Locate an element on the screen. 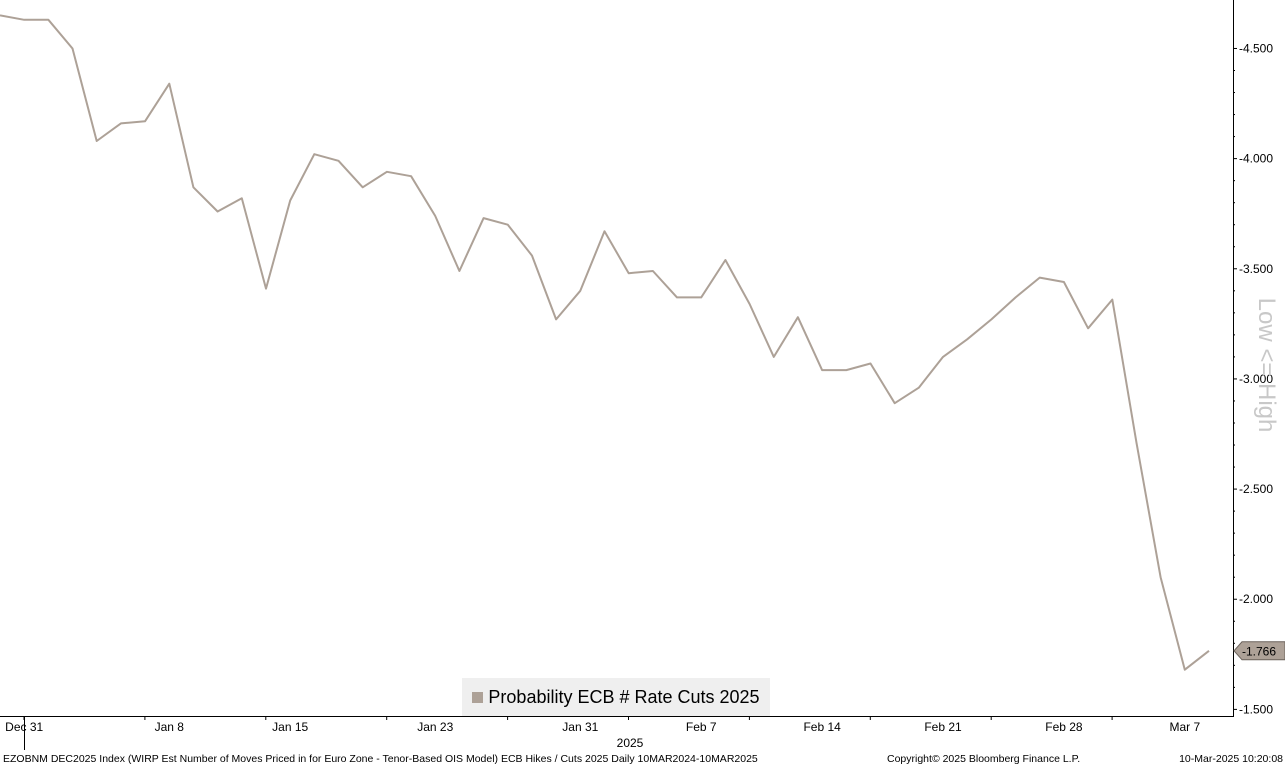  watermark-text: Low <= High is located at coordinates (1266, 365).